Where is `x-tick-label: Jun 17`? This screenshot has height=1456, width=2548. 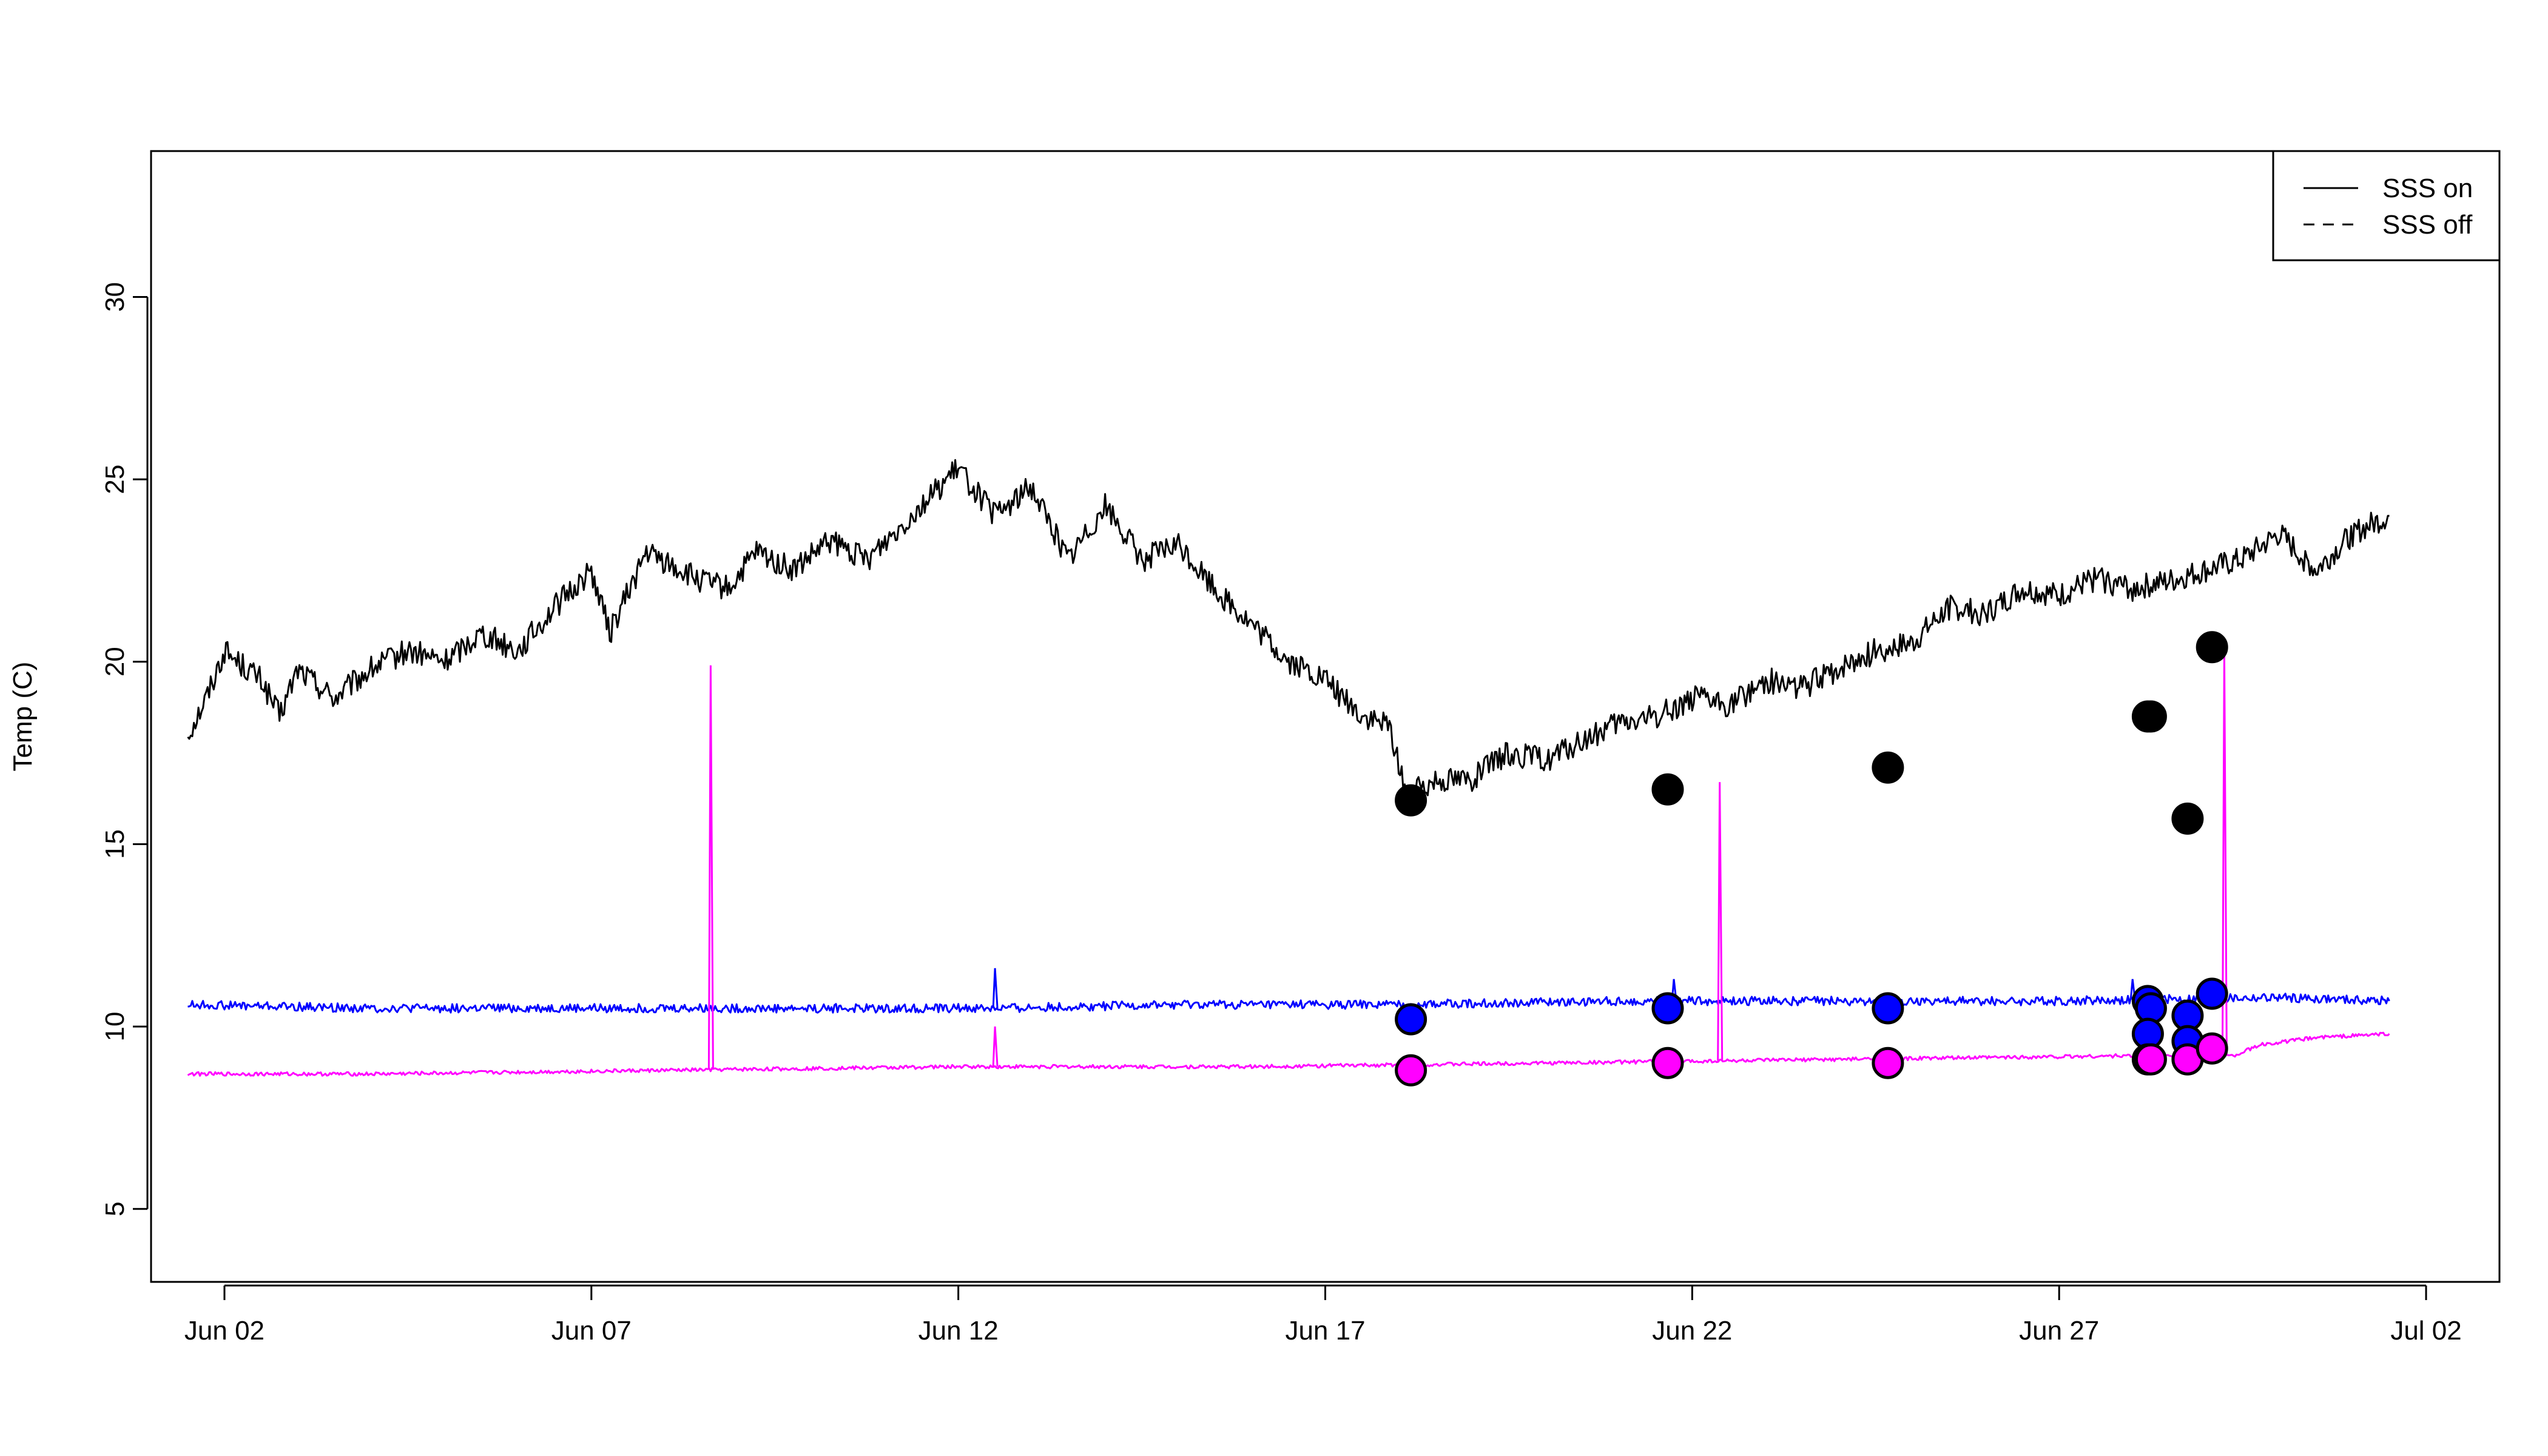
x-tick-label: Jun 17 is located at coordinates (1325, 1331).